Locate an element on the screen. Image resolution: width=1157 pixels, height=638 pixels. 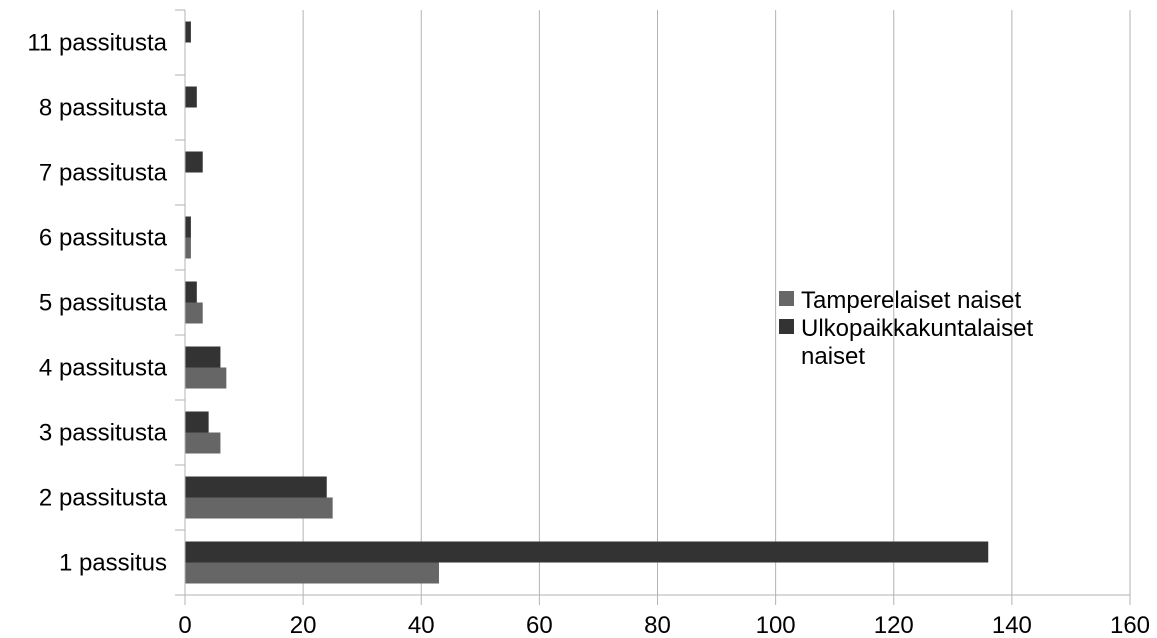
legend-label-tamperelaiset-naiset: Tamperelaiset naiset is located at coordinates (911, 300).